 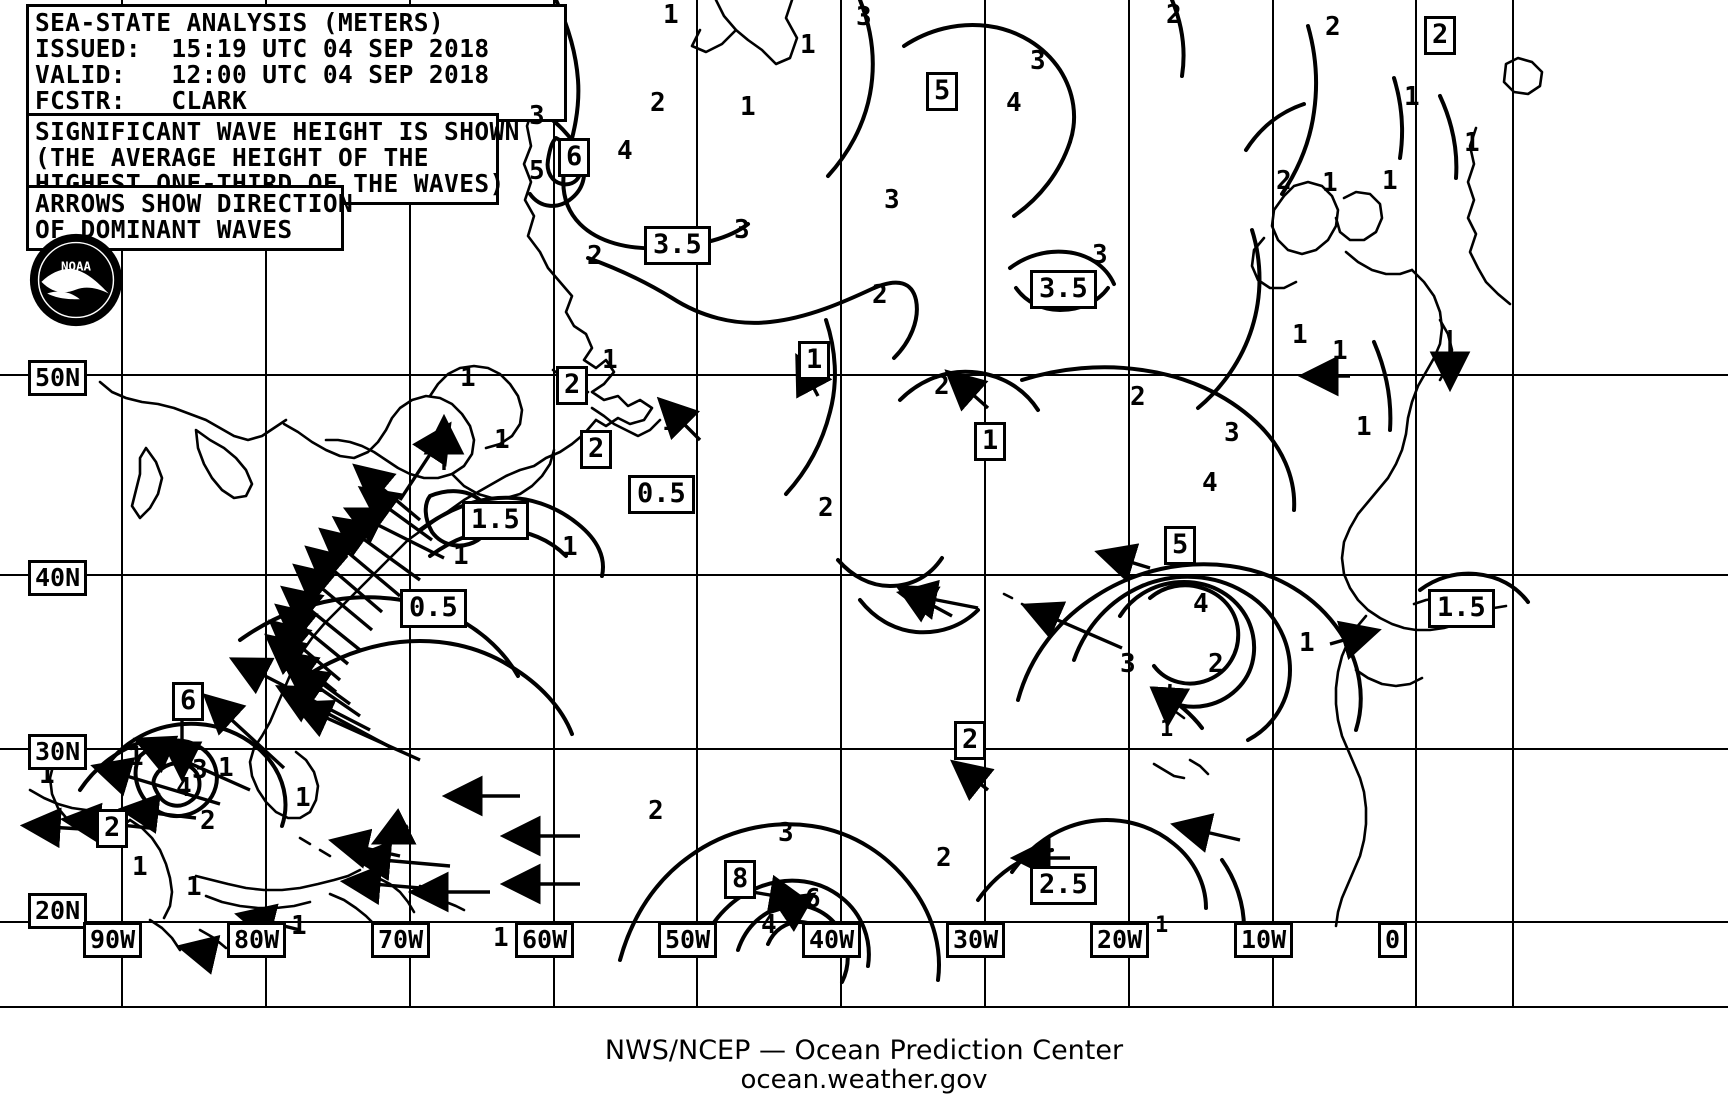 What do you see at coordinates (58, 752) in the screenshot?
I see `latitude-label-30n: 30N` at bounding box center [58, 752].